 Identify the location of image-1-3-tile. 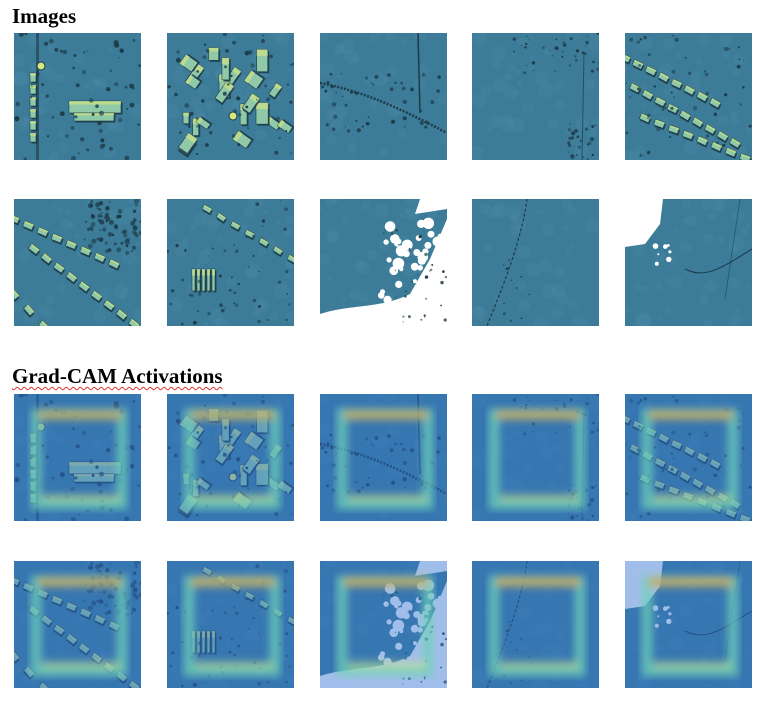
(383, 96).